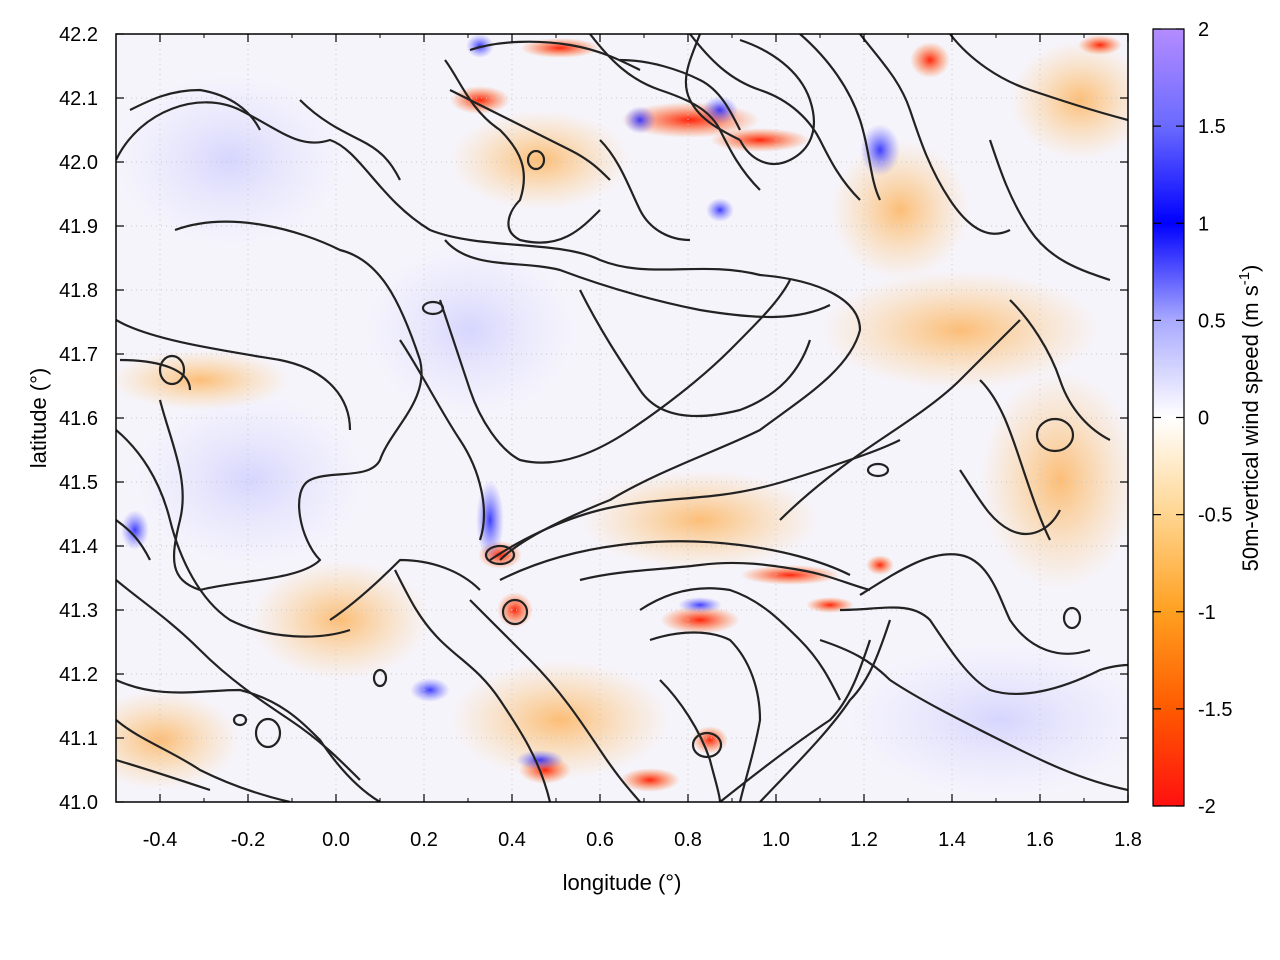 This screenshot has height=960, width=1280. Describe the element at coordinates (1203, 30) in the screenshot. I see `colorbar-tick-label: 2` at that location.